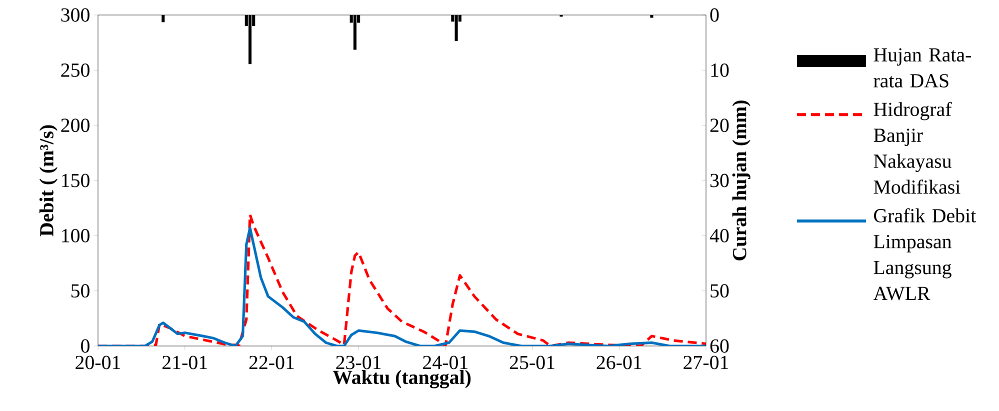  Describe the element at coordinates (358, 363) in the screenshot. I see `x-tick-label: 23-01` at that location.